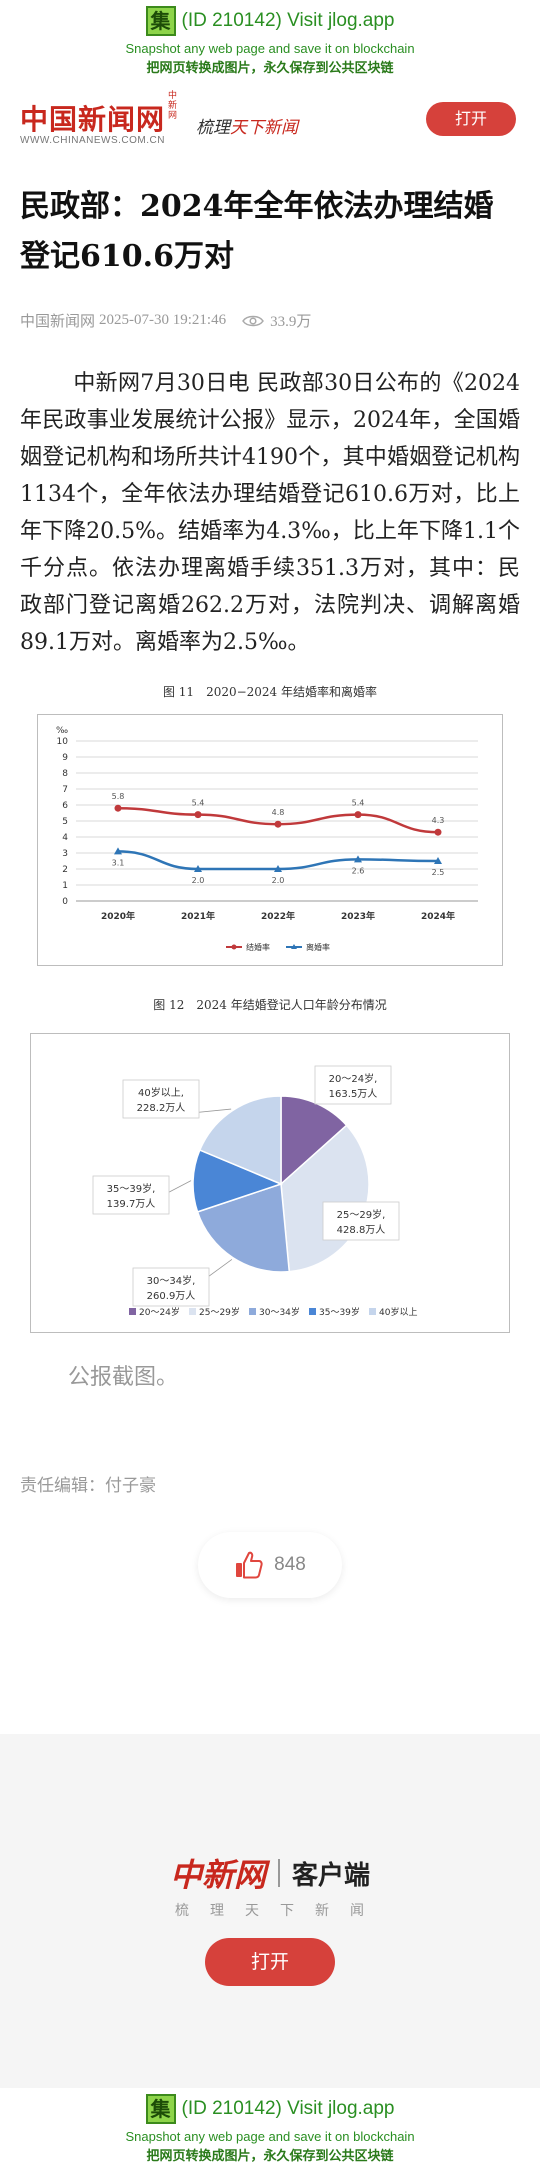 The width and height of the screenshot is (540, 2172). I want to click on footer-logo: 中新网 客户端, so click(270, 1873).